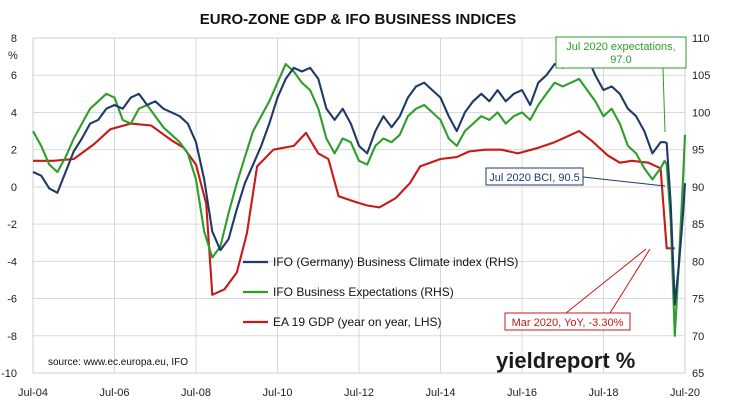  What do you see at coordinates (565, 360) in the screenshot?
I see `brand-logo: yieldreport %` at bounding box center [565, 360].